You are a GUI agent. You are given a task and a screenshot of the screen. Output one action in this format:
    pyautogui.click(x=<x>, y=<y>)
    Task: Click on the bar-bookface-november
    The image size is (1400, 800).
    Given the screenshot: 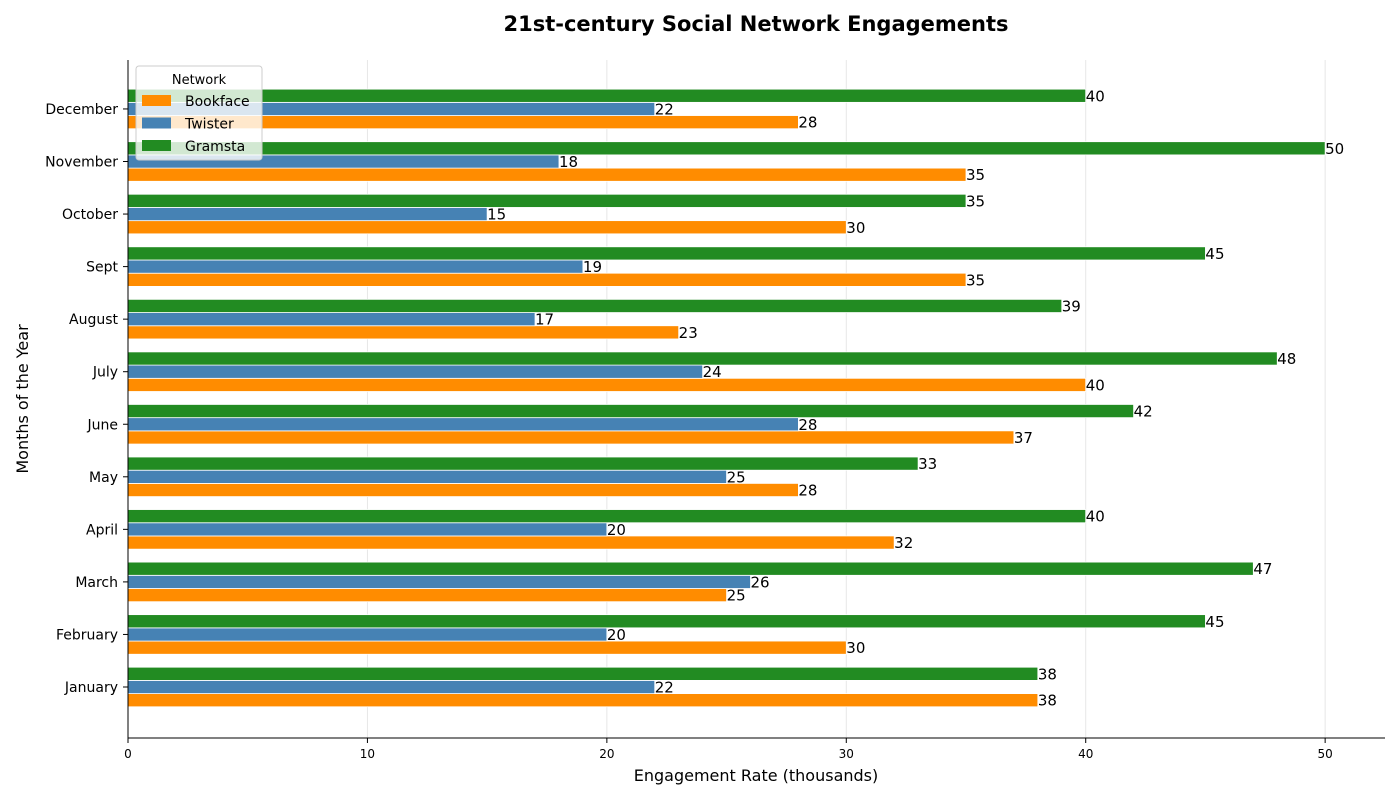 What is the action you would take?
    pyautogui.click(x=547, y=174)
    